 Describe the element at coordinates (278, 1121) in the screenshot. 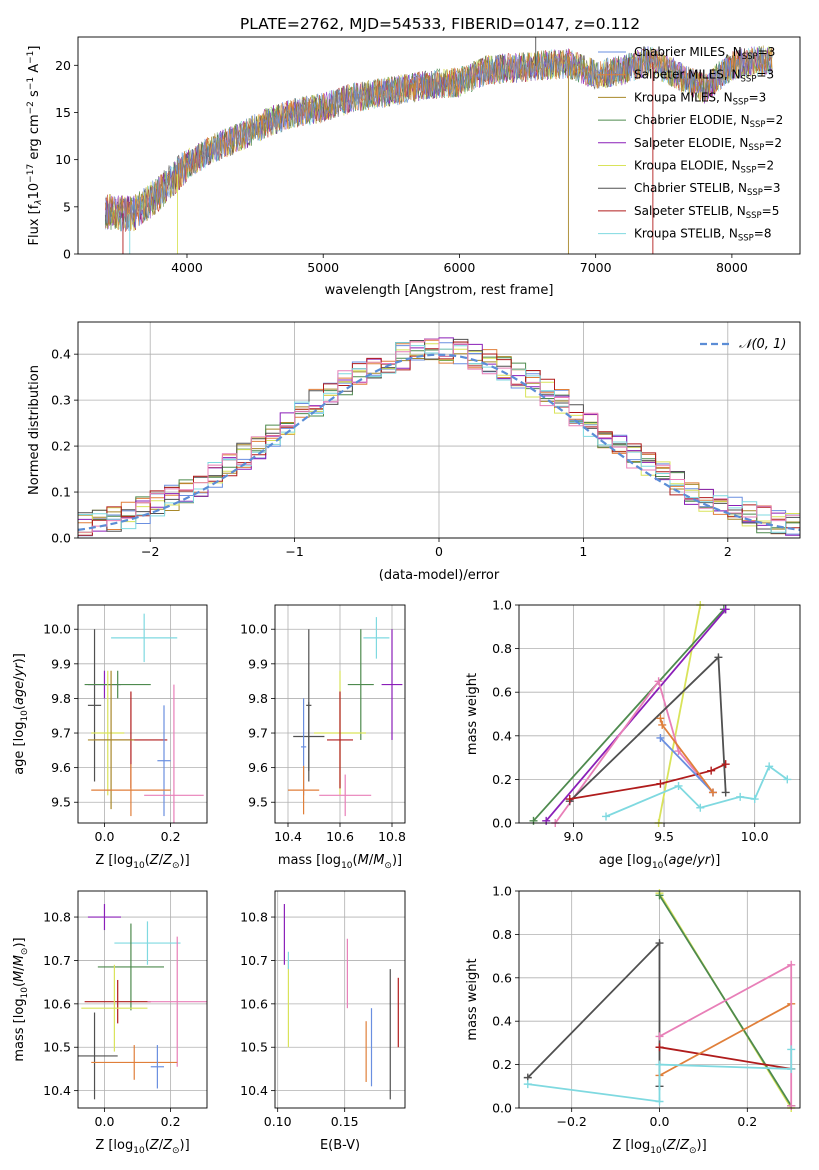

I see `x-tick-label: 0.10` at that location.